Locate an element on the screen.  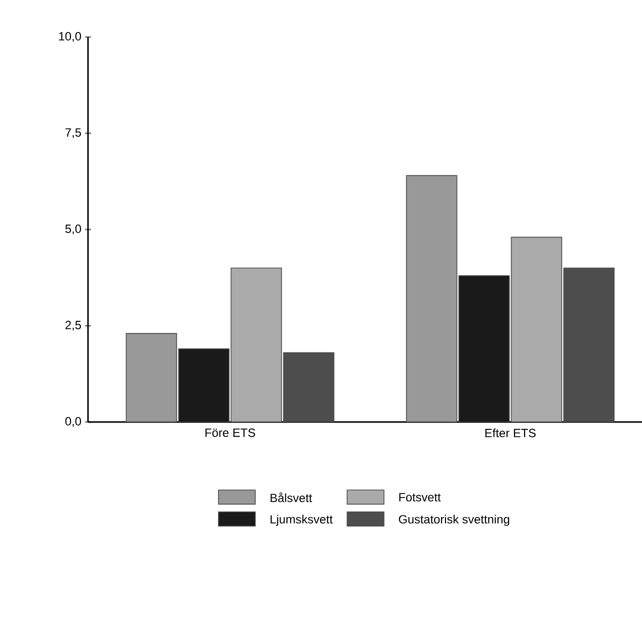
y-tick-label: 2,5 is located at coordinates (73, 325).